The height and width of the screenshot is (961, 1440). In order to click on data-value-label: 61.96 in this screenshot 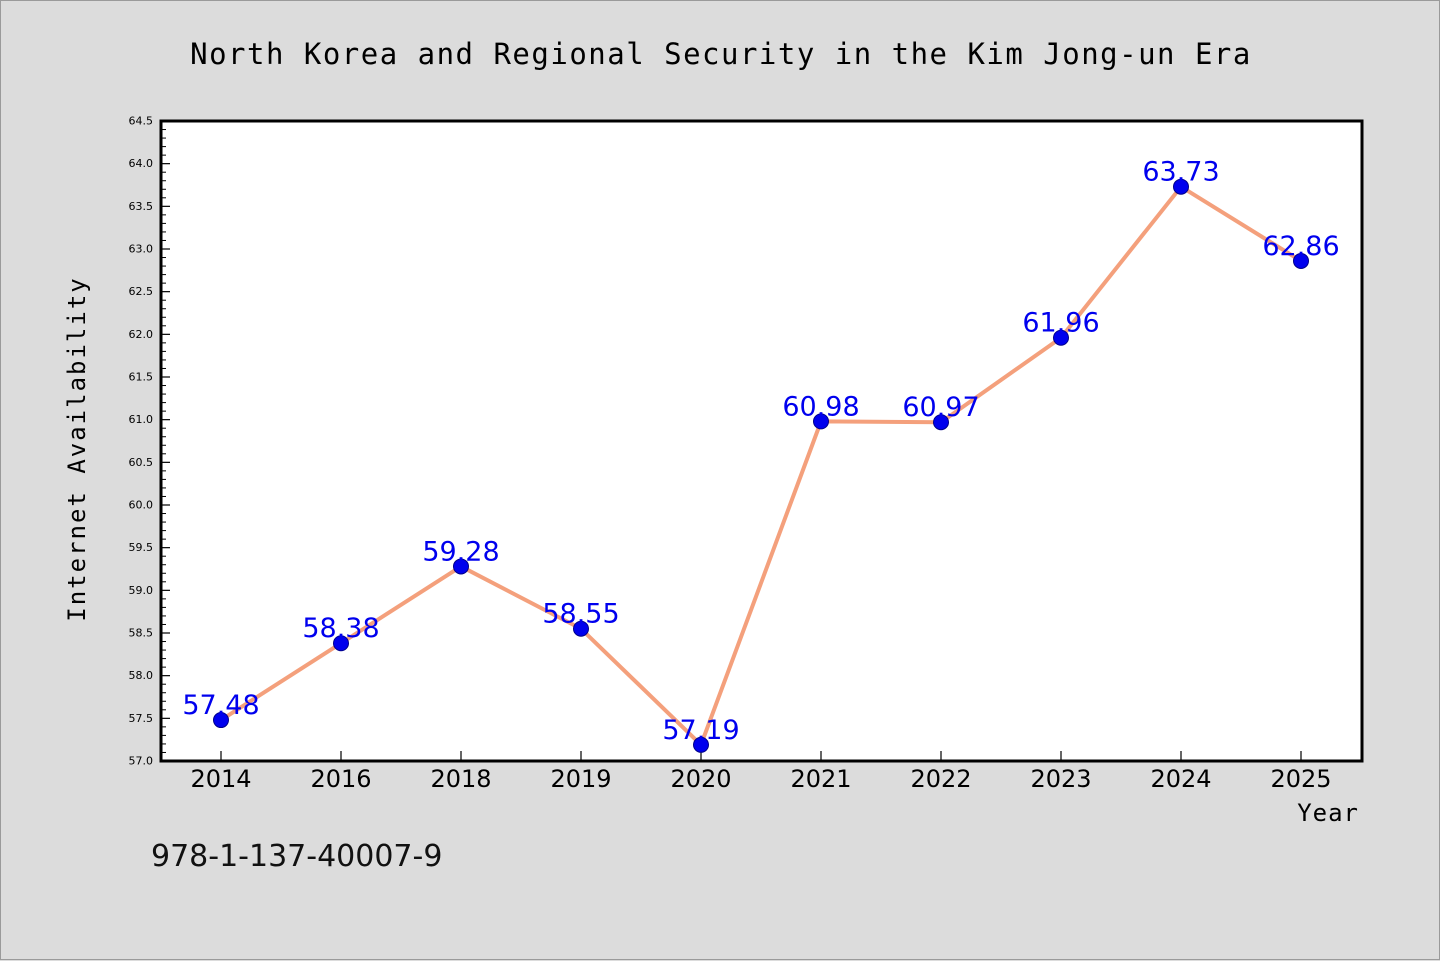, I will do `click(1060, 323)`.